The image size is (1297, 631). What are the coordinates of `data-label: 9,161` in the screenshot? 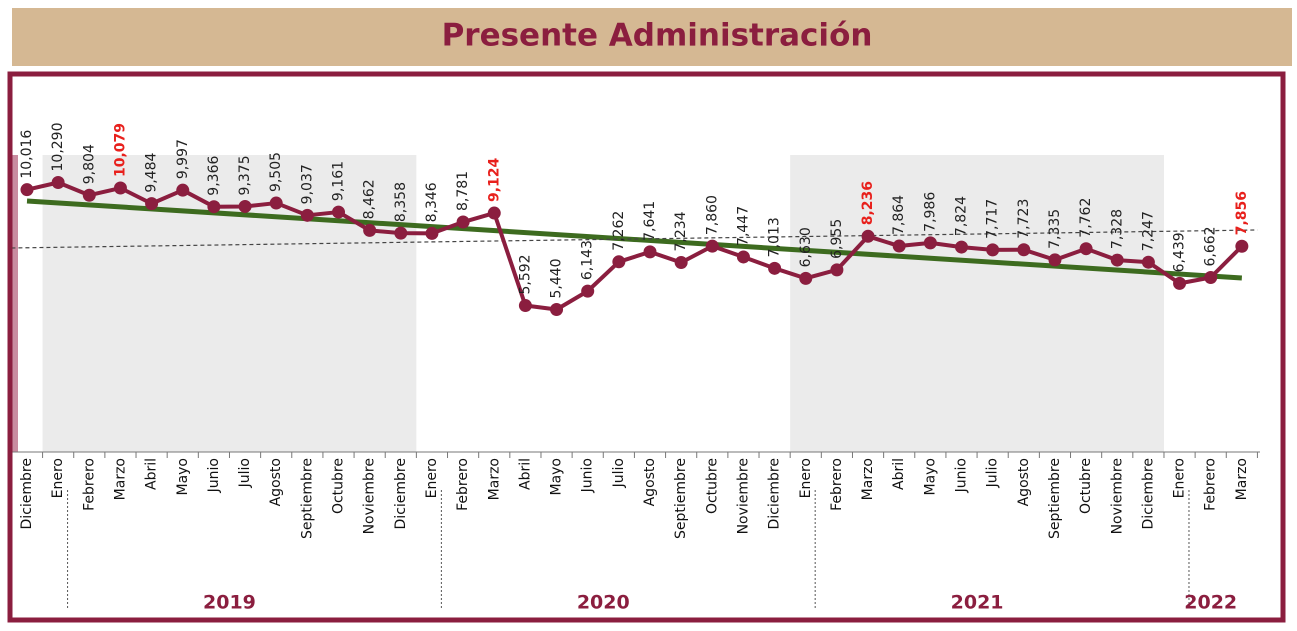 It's located at (339, 181).